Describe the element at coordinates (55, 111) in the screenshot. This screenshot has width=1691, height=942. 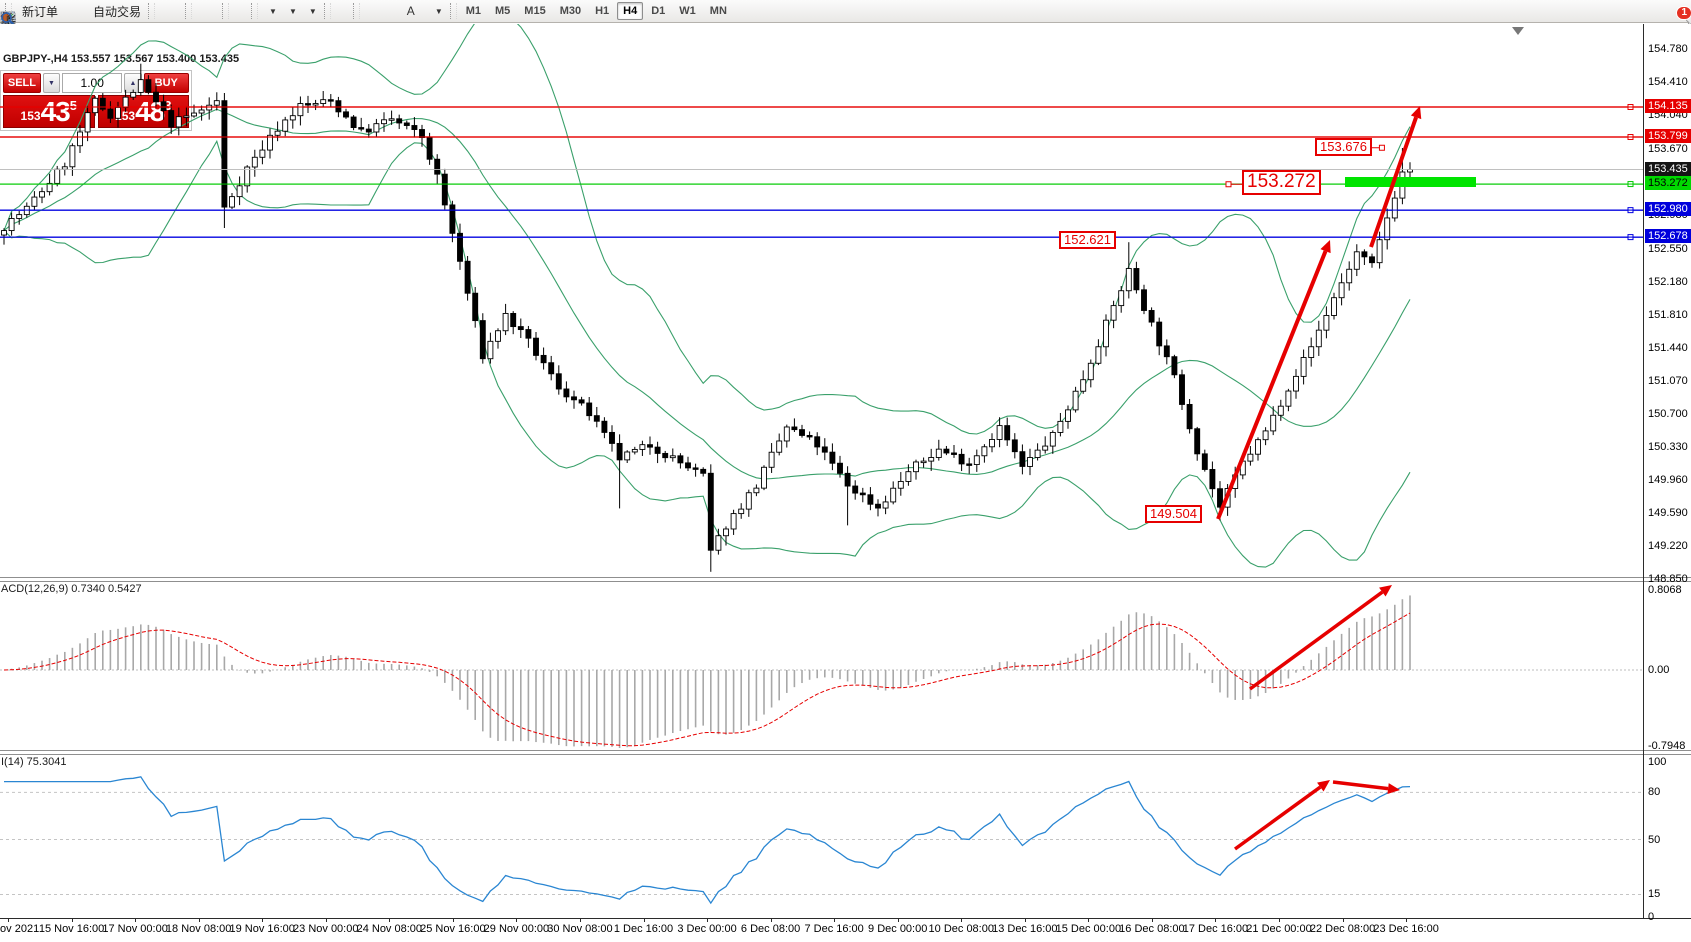
I see `sell-price-big: 43` at that location.